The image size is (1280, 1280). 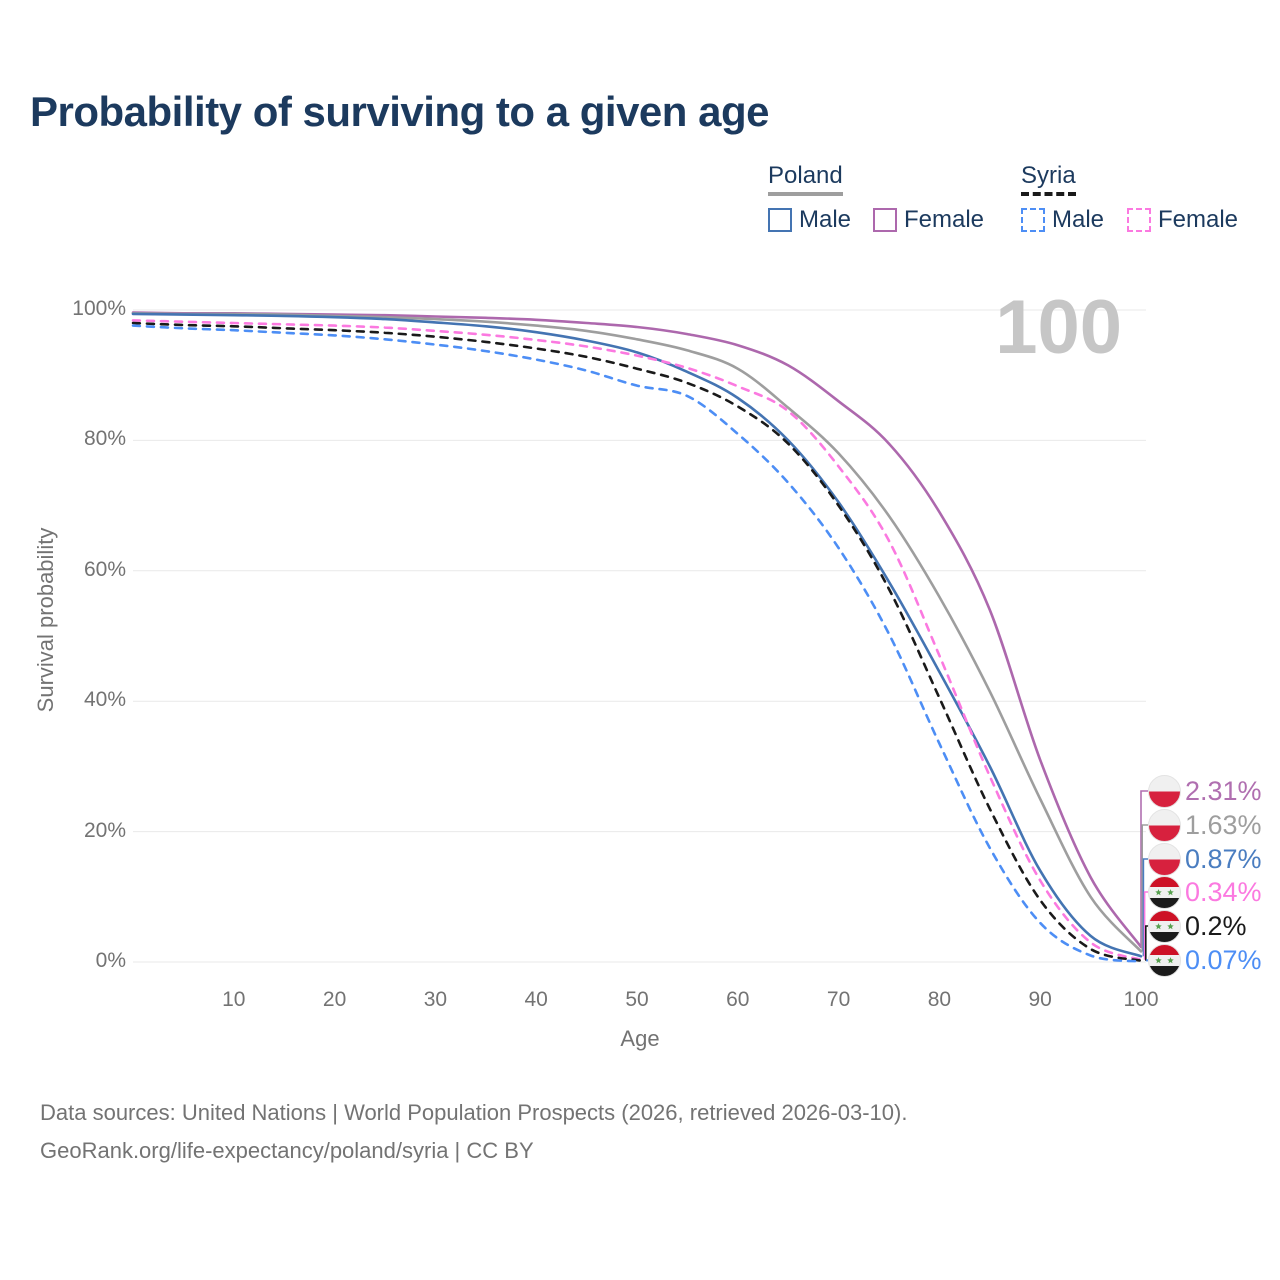 I want to click on end-label-syria: 0.2%, so click(x=1197, y=926).